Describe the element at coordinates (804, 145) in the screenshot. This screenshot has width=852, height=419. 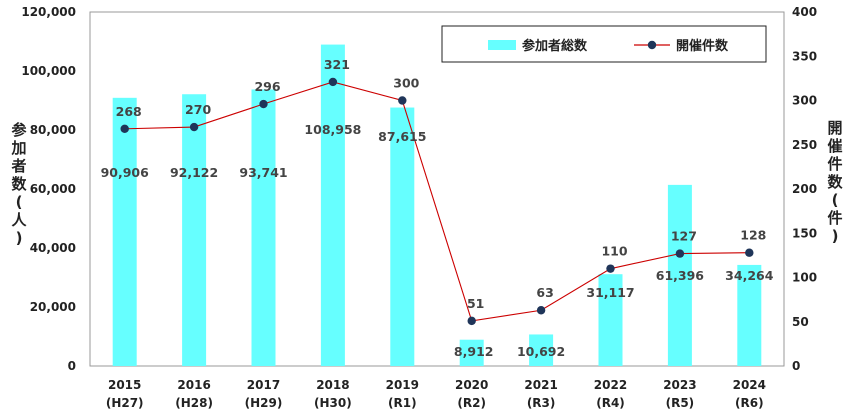
I see `y2-tick-label: 250` at that location.